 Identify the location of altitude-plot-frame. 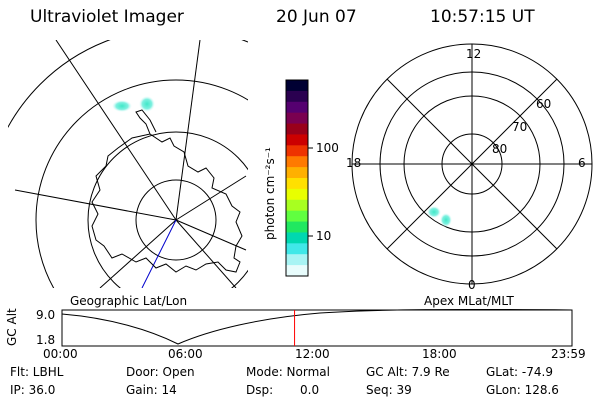
(317, 328).